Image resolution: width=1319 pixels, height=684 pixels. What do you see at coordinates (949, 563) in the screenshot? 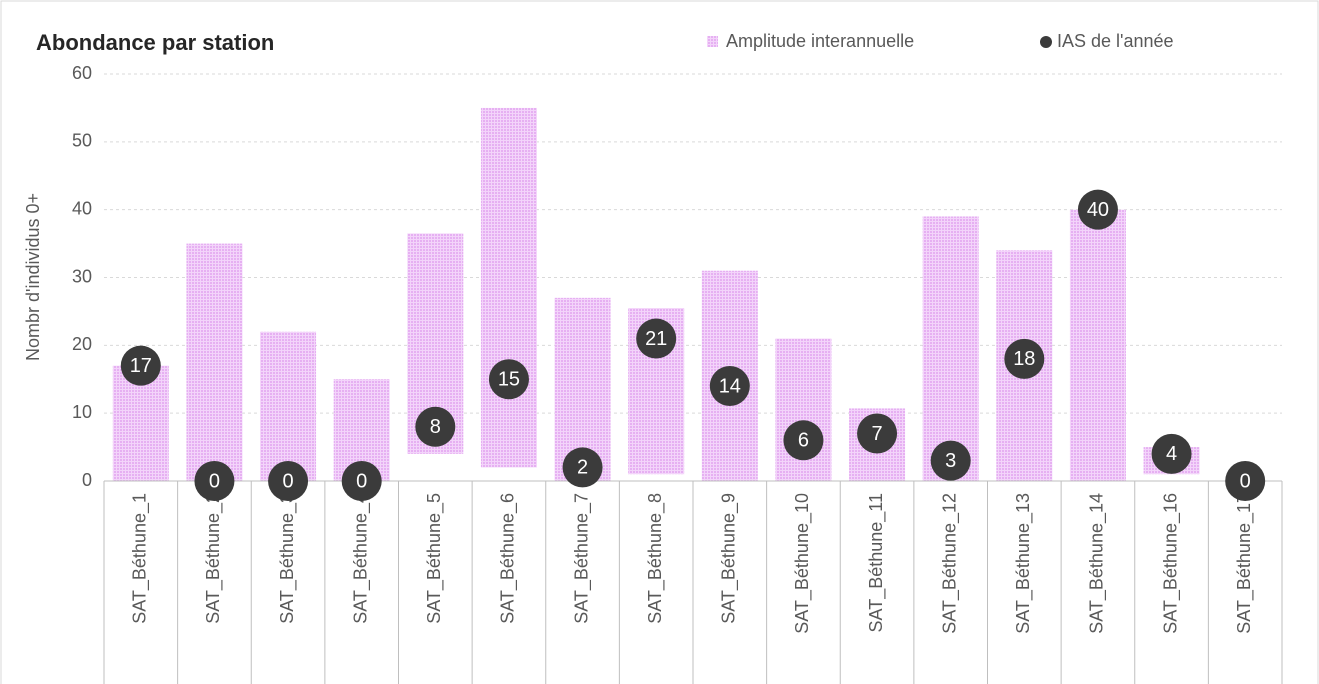
I see `x-tick-label: SAT_Béthune_12` at bounding box center [949, 563].